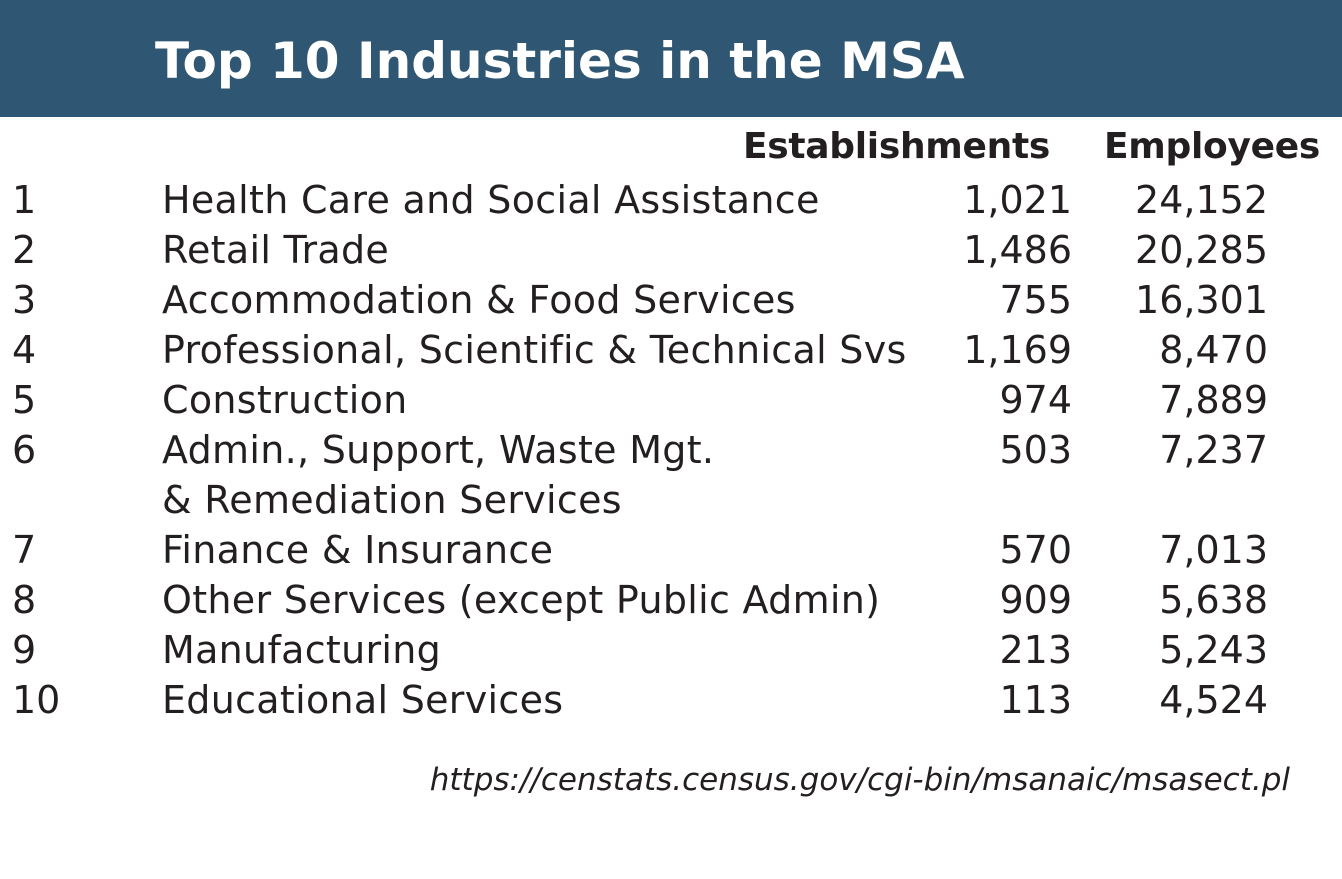 The width and height of the screenshot is (1342, 879). I want to click on rank-number: 10, so click(36, 700).